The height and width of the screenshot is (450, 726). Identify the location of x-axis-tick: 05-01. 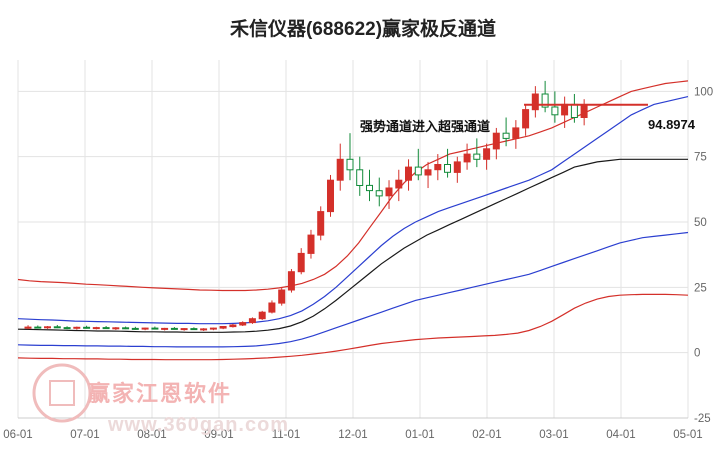
(687, 435).